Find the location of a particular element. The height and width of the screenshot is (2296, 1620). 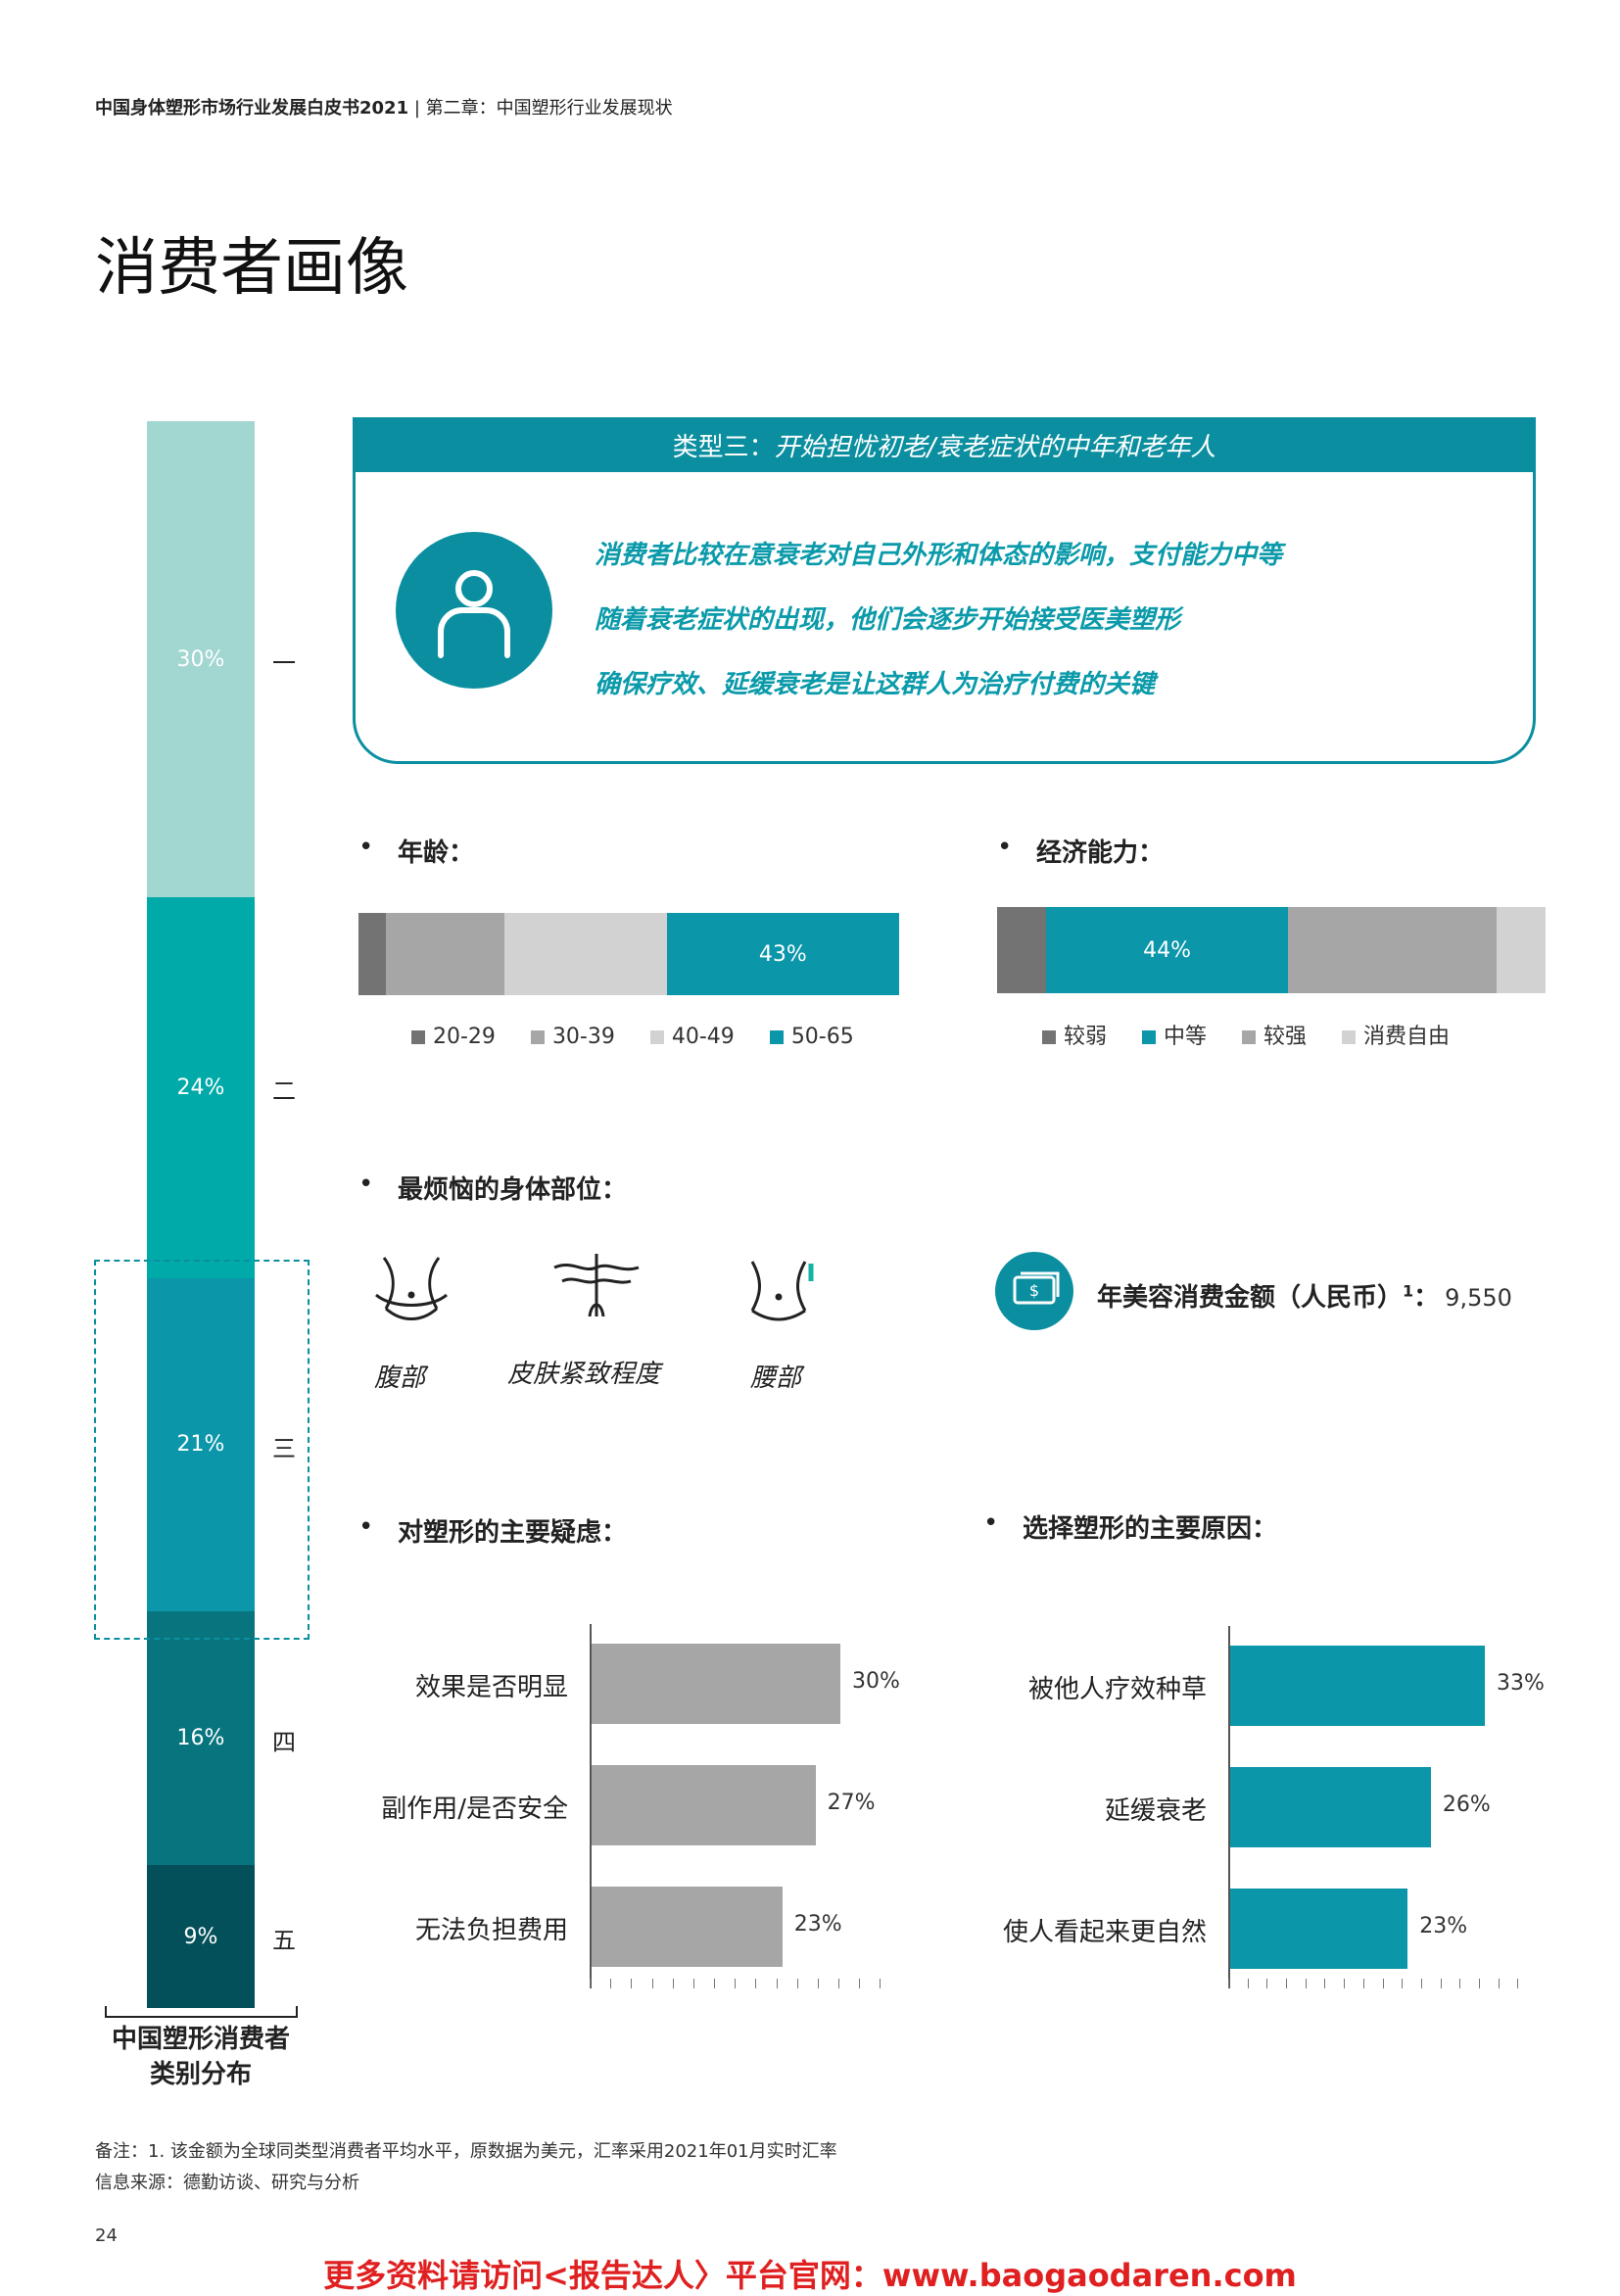

economy-legend-item-2: 中等 is located at coordinates (1174, 1034).